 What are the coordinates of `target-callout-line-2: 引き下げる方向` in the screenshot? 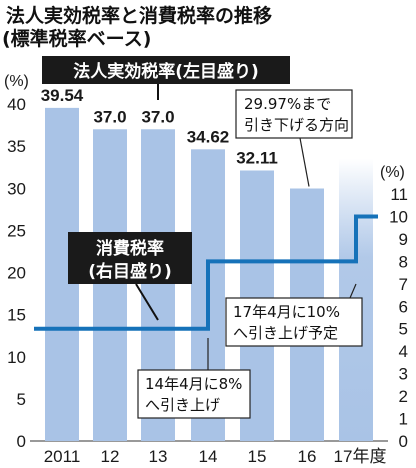 It's located at (296, 125).